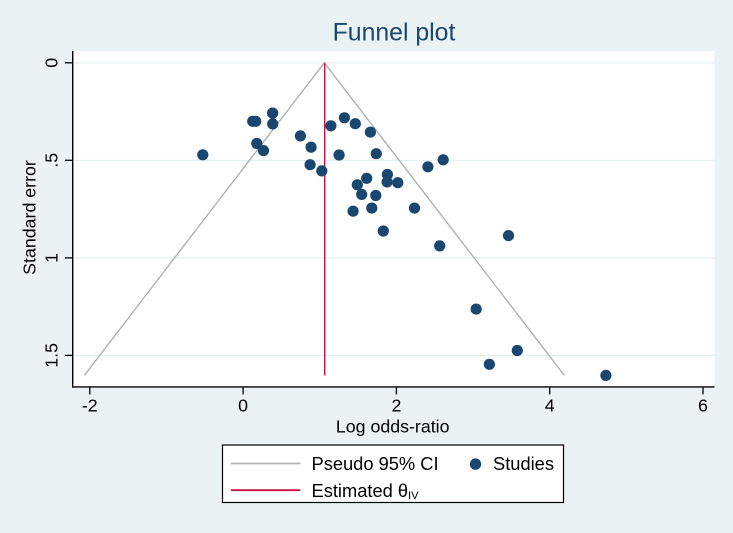 This screenshot has height=533, width=733. Describe the element at coordinates (394, 32) in the screenshot. I see `svg-text: Funnel plot` at that location.